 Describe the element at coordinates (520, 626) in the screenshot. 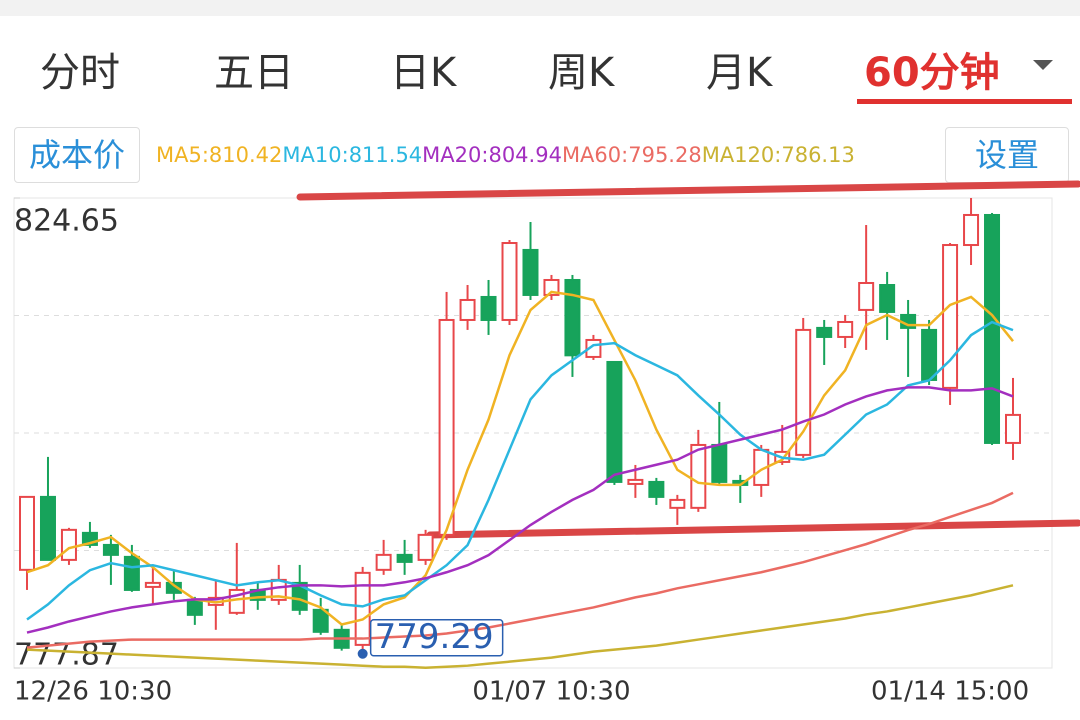

I see `ma-line` at that location.